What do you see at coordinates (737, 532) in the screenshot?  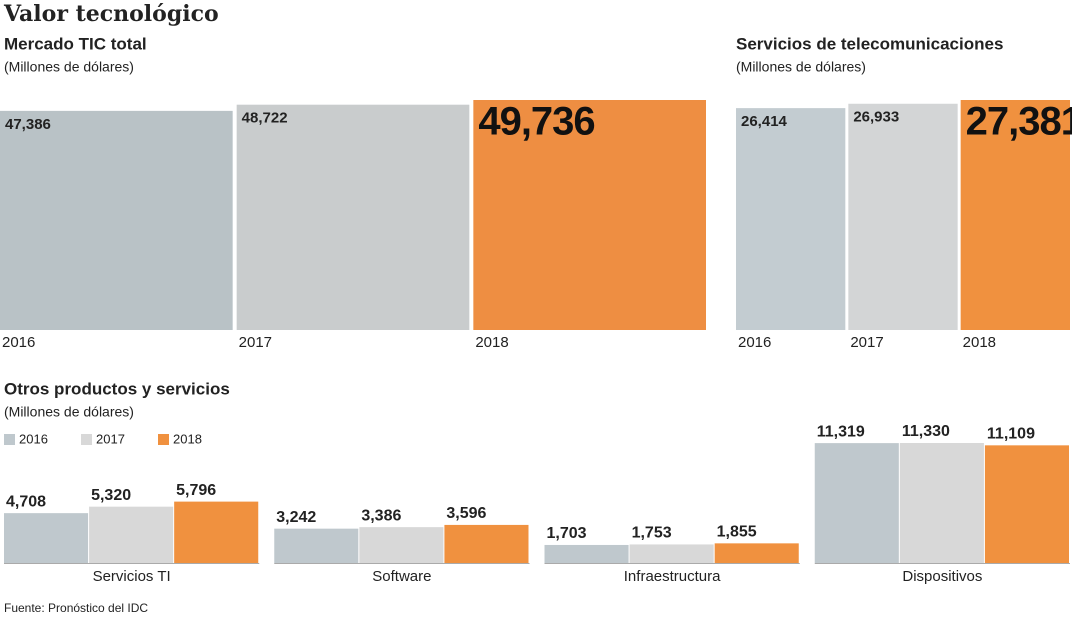 I see `value-label: 1,855` at bounding box center [737, 532].